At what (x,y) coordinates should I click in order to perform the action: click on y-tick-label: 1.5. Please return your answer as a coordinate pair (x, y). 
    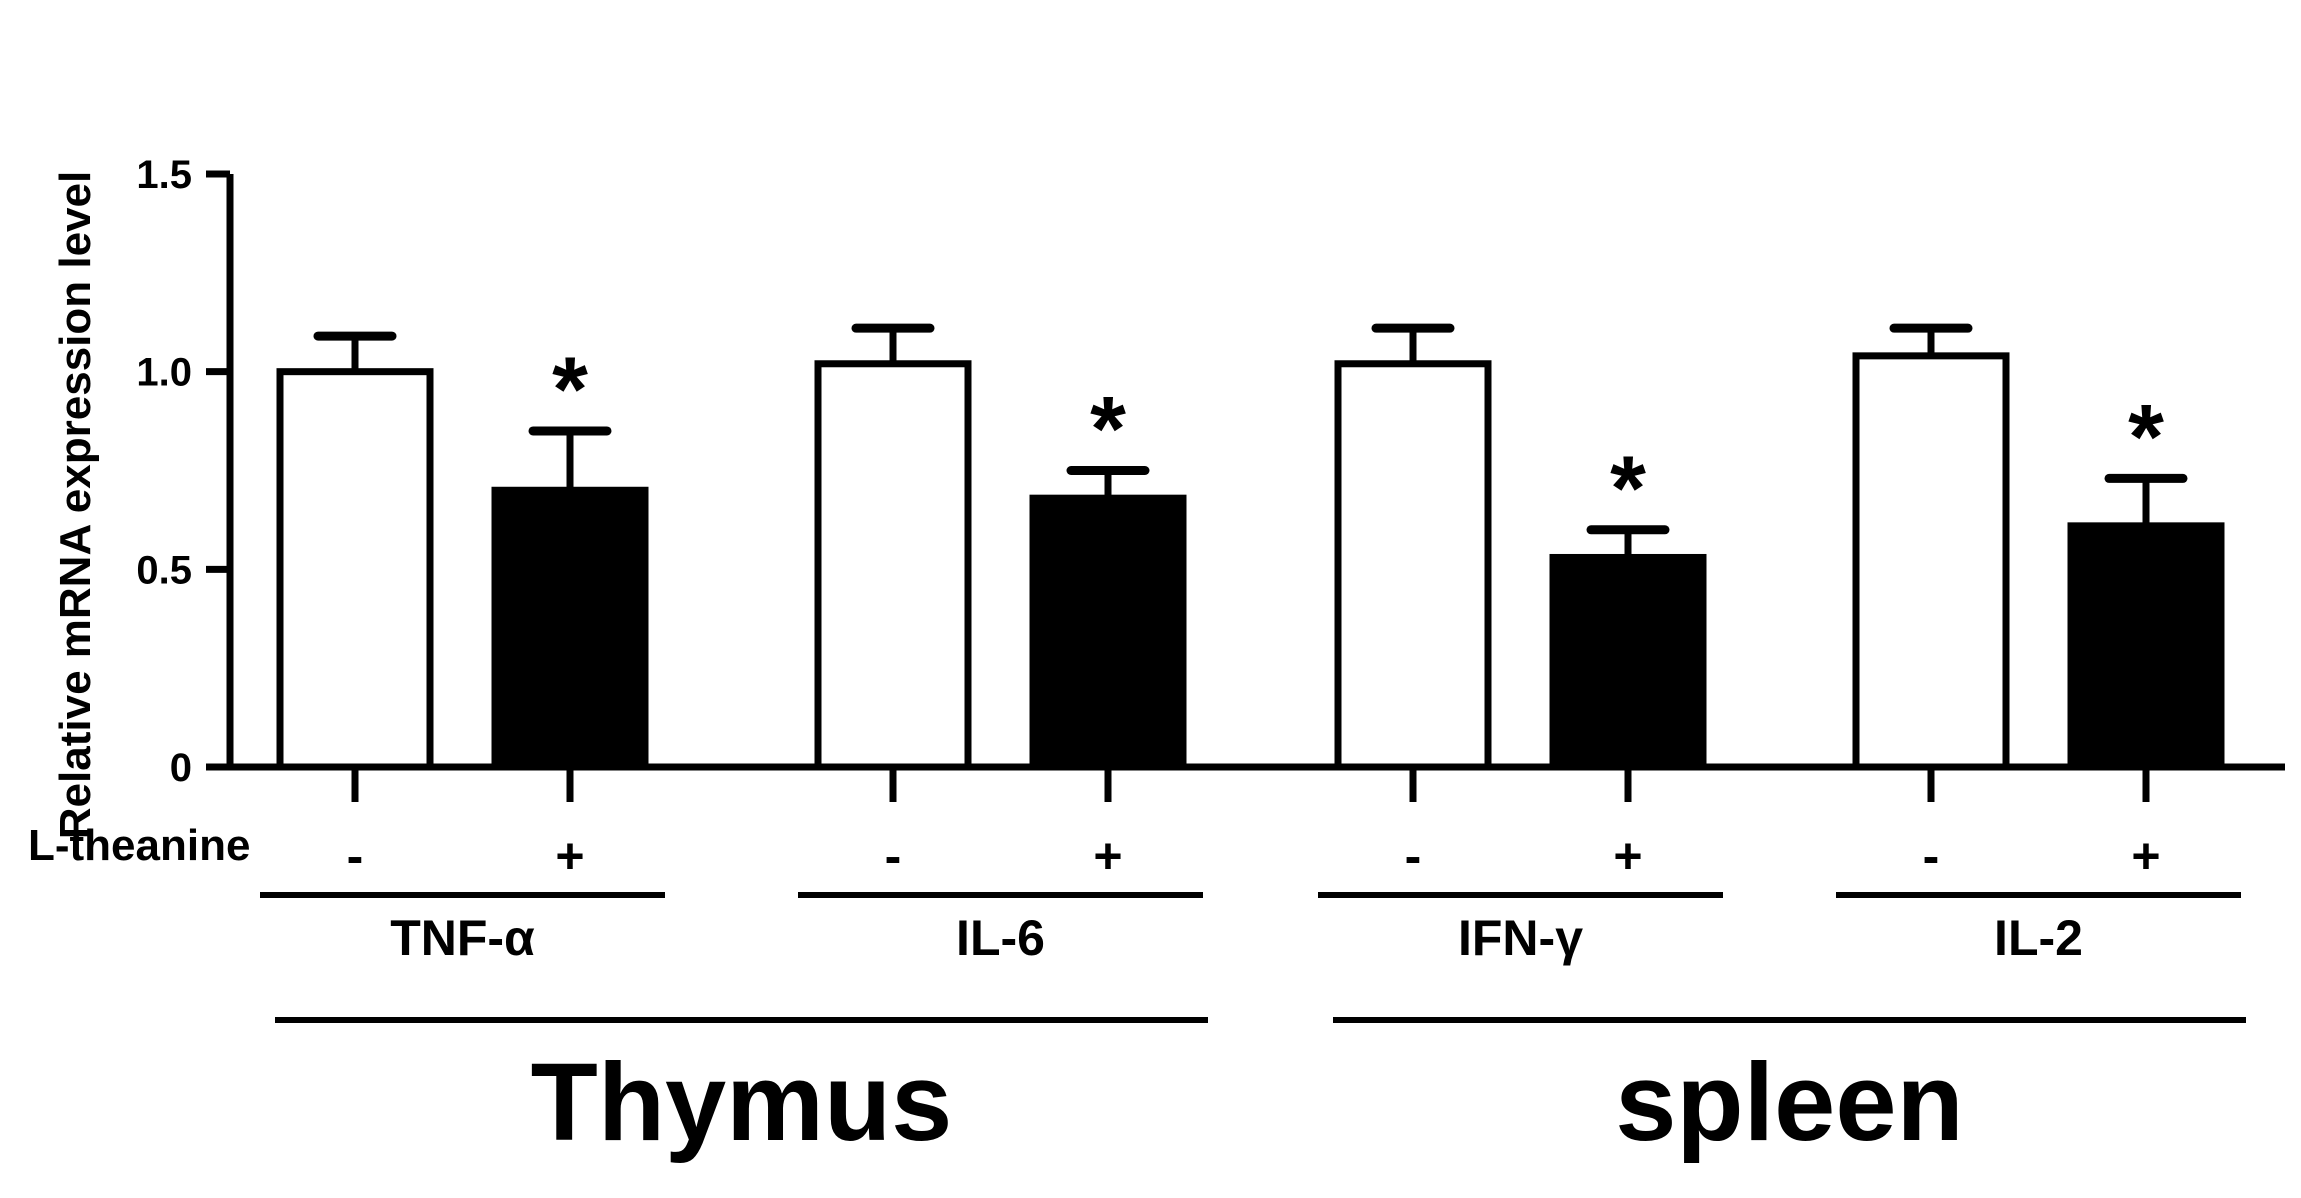
    Looking at the image, I should click on (164, 175).